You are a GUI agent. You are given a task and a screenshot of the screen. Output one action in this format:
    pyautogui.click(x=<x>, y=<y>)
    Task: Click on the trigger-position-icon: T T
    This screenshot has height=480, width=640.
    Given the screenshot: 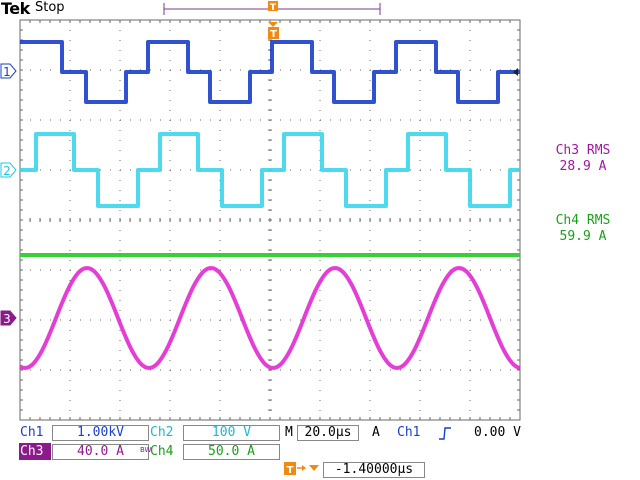 What is the action you would take?
    pyautogui.click(x=273, y=20)
    